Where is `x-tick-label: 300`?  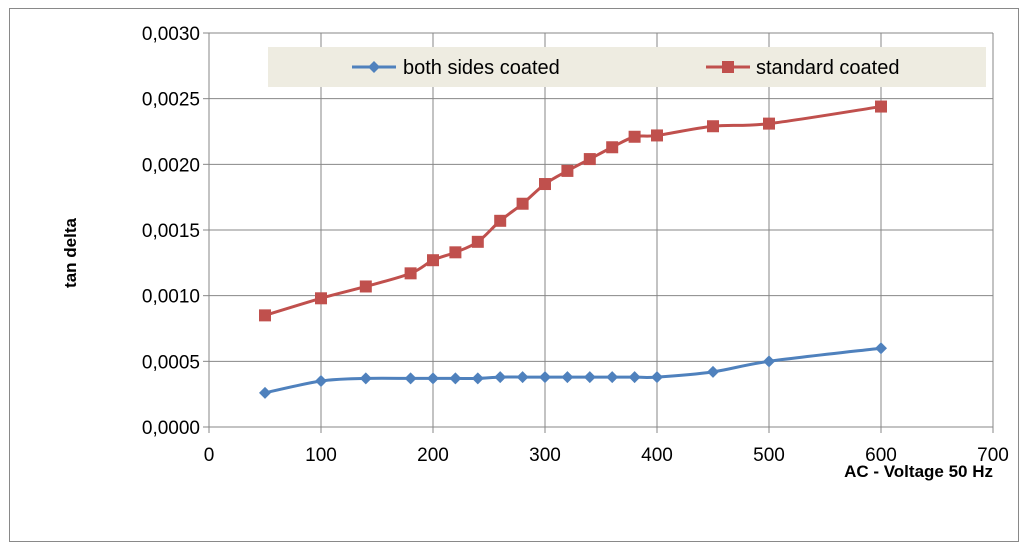
x-tick-label: 300 is located at coordinates (545, 455).